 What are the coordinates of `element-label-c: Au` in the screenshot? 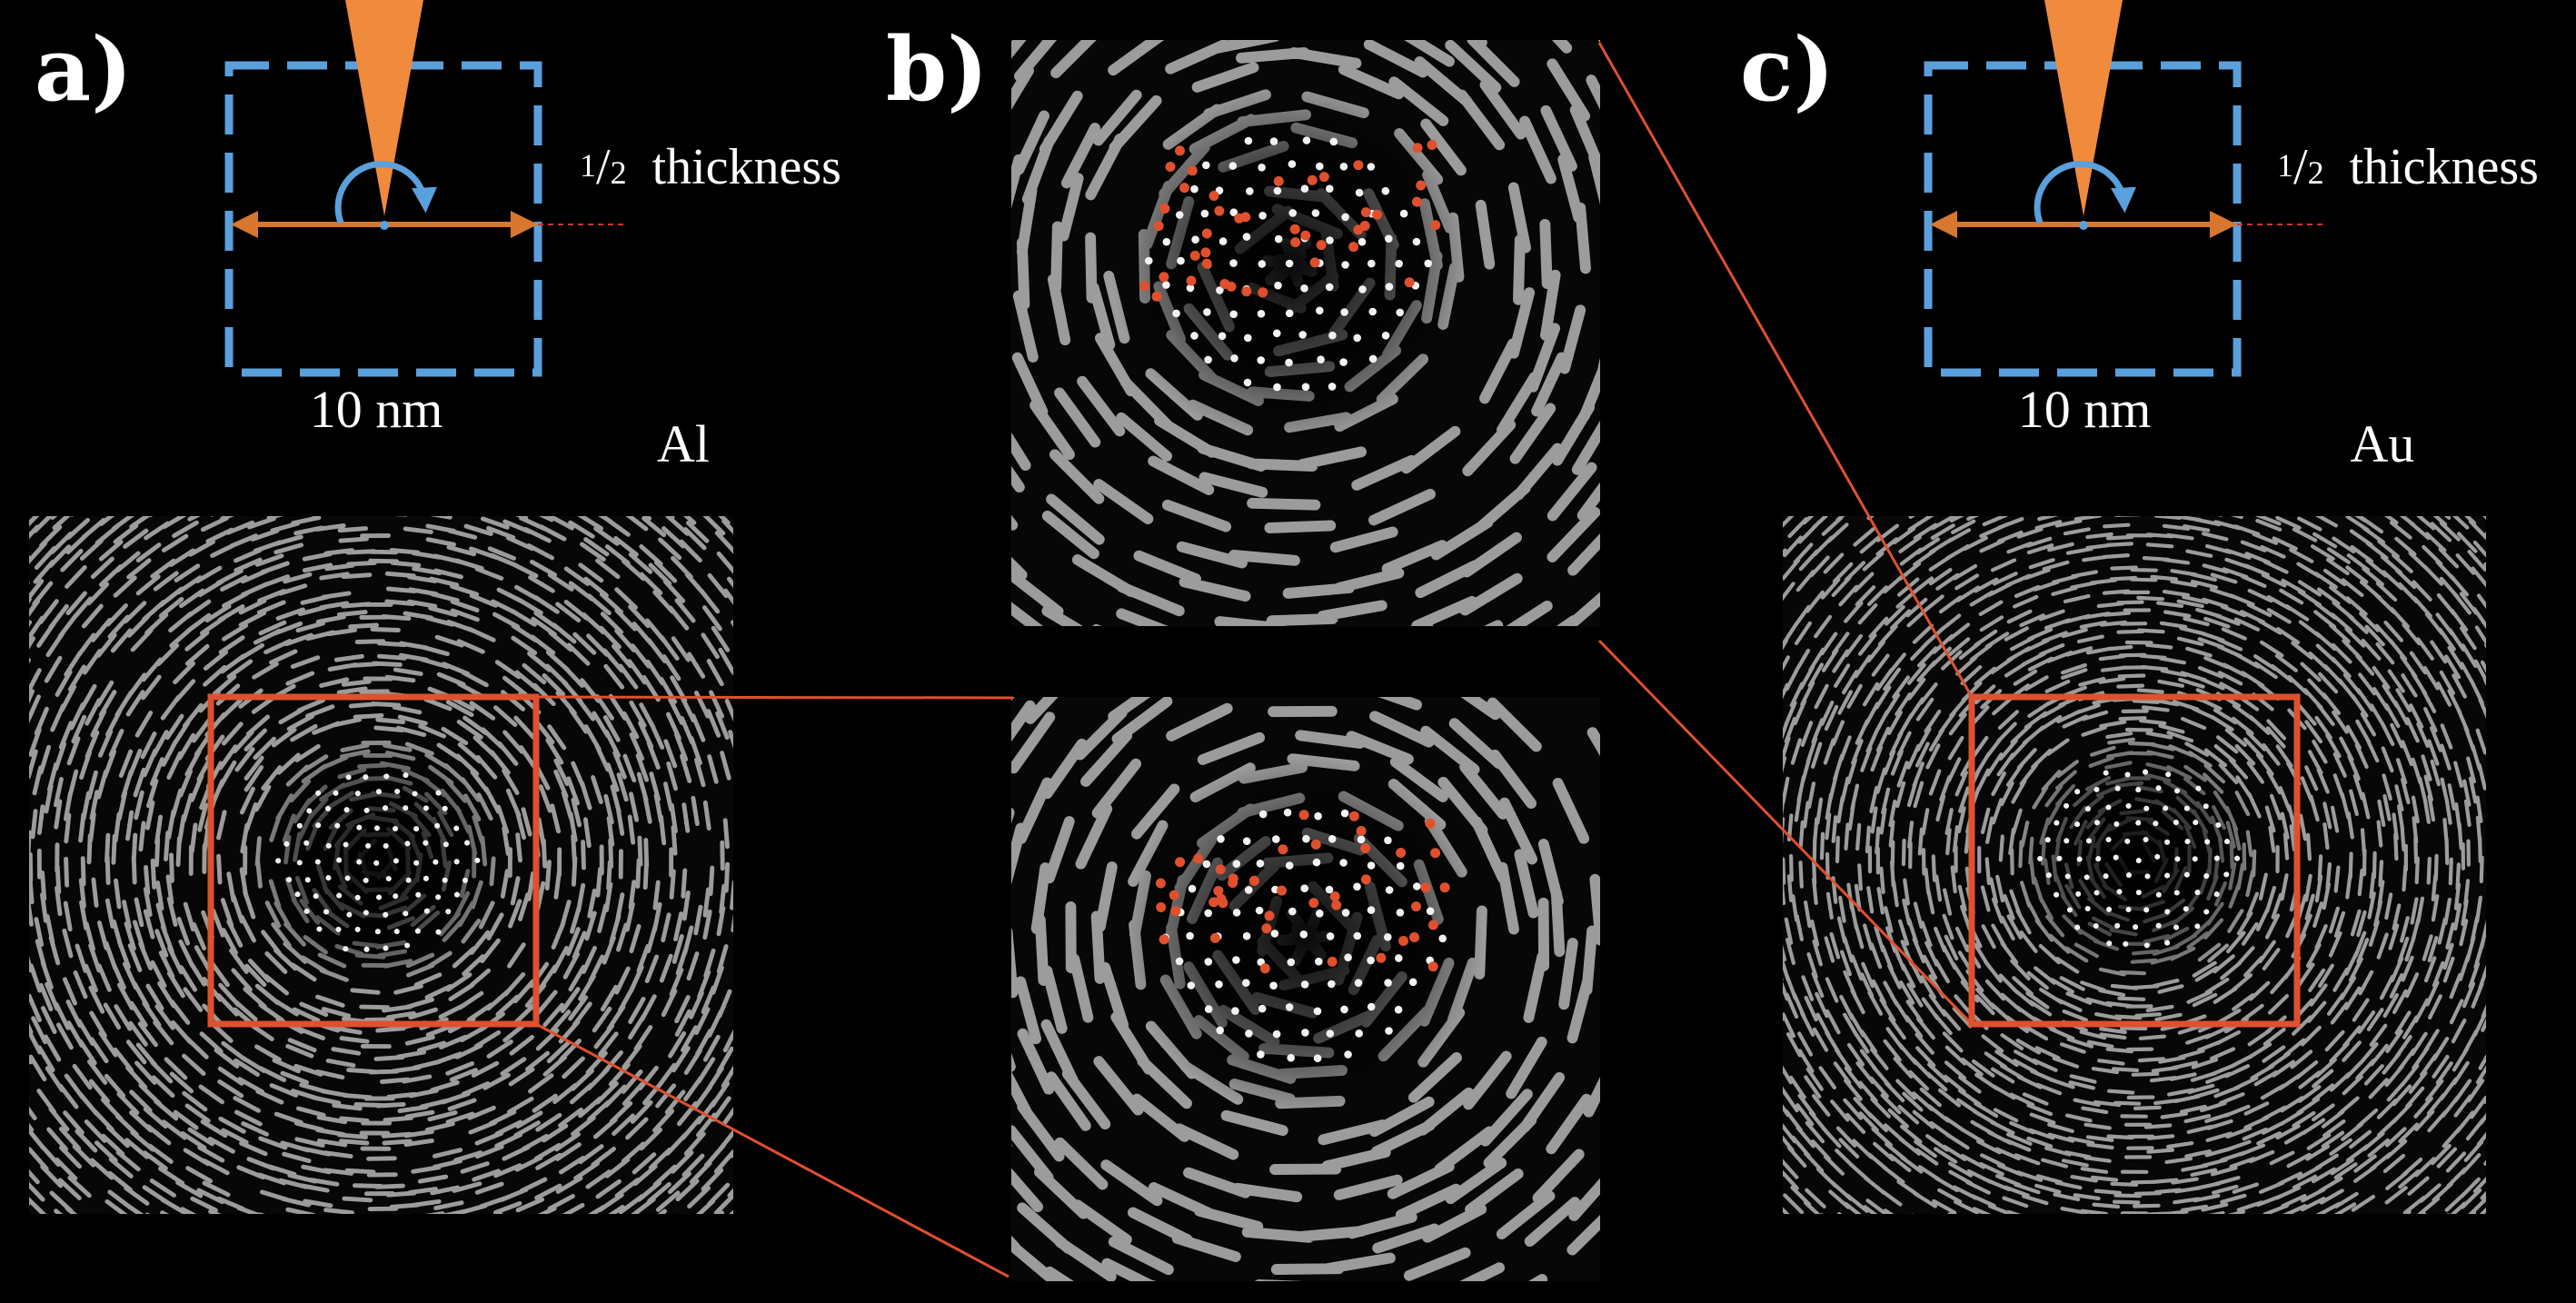 It's located at (2383, 443).